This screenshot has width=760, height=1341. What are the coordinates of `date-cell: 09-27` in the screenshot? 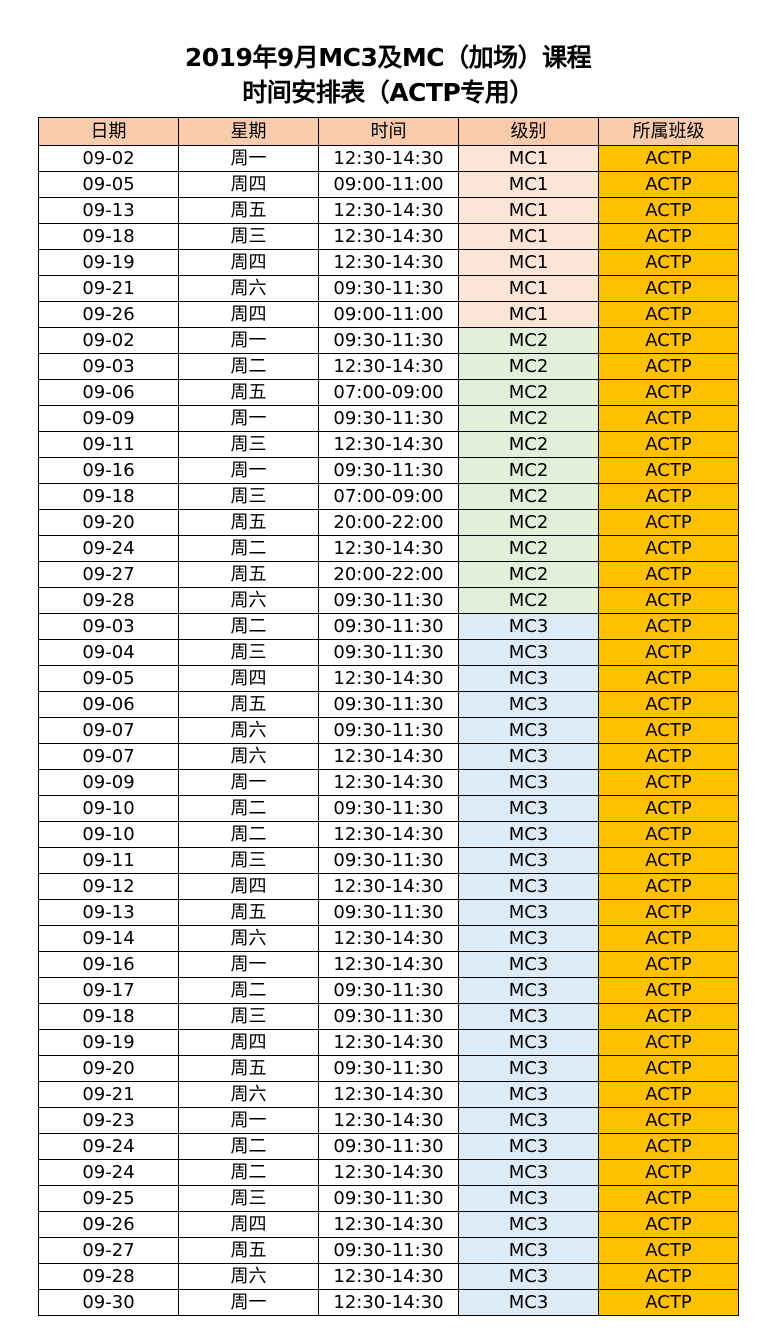 It's located at (108, 574).